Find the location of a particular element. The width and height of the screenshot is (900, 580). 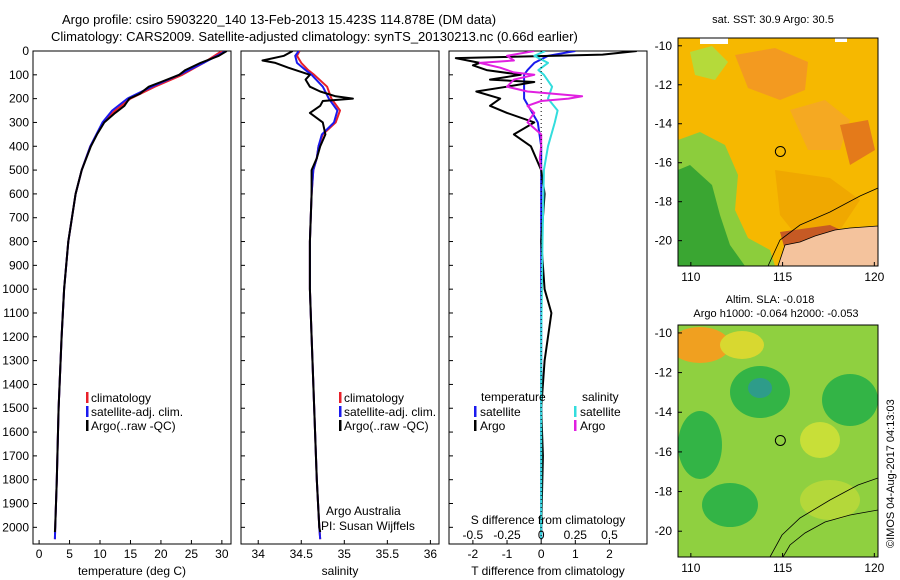

legend-title-salinity: salinity is located at coordinates (600, 397).